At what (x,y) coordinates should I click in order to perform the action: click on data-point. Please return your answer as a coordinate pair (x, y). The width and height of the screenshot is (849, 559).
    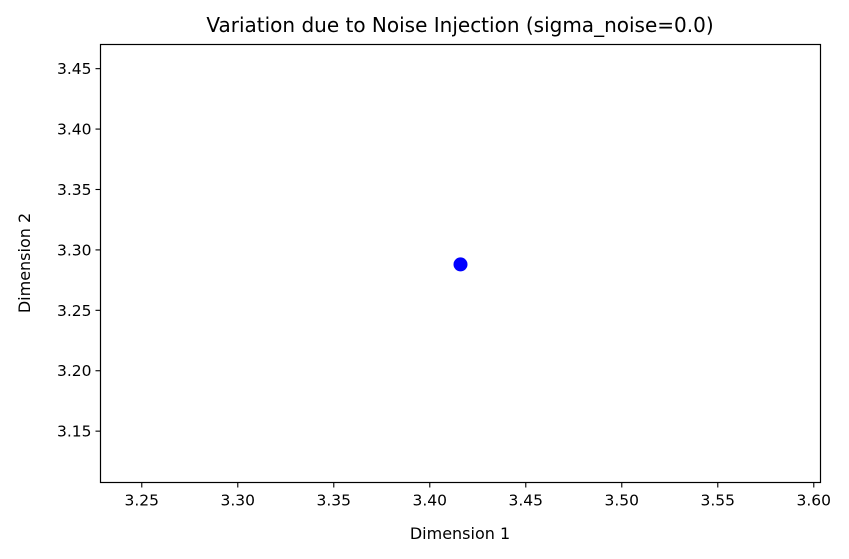
    Looking at the image, I should click on (460, 264).